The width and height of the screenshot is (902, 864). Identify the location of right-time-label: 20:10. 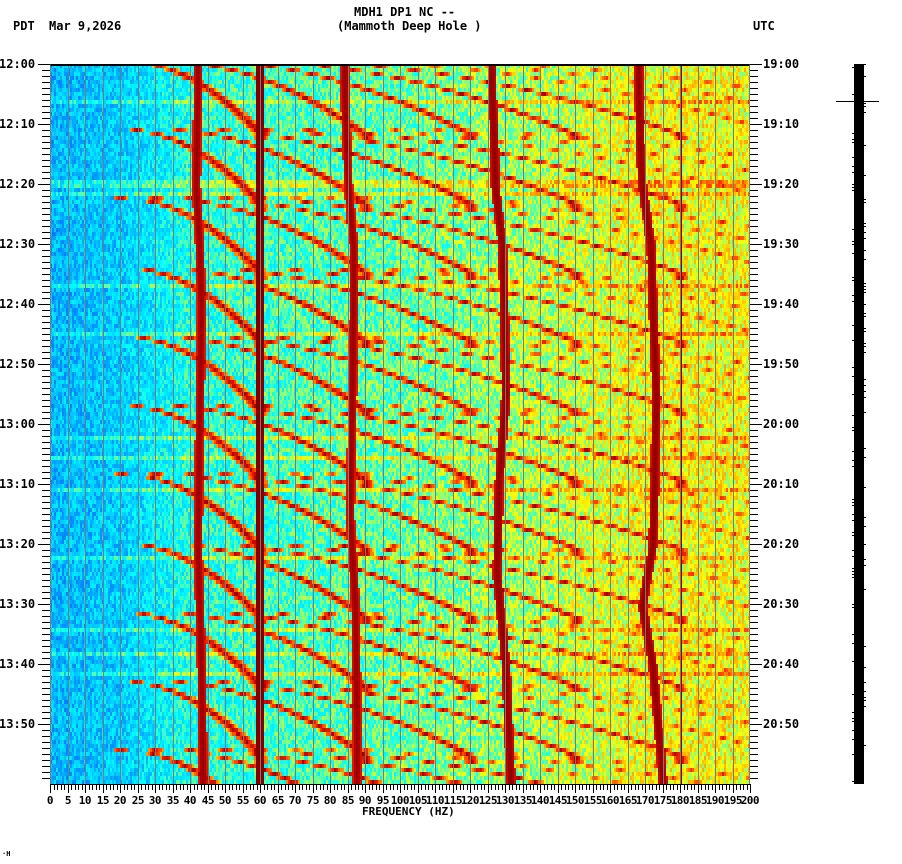
(781, 484).